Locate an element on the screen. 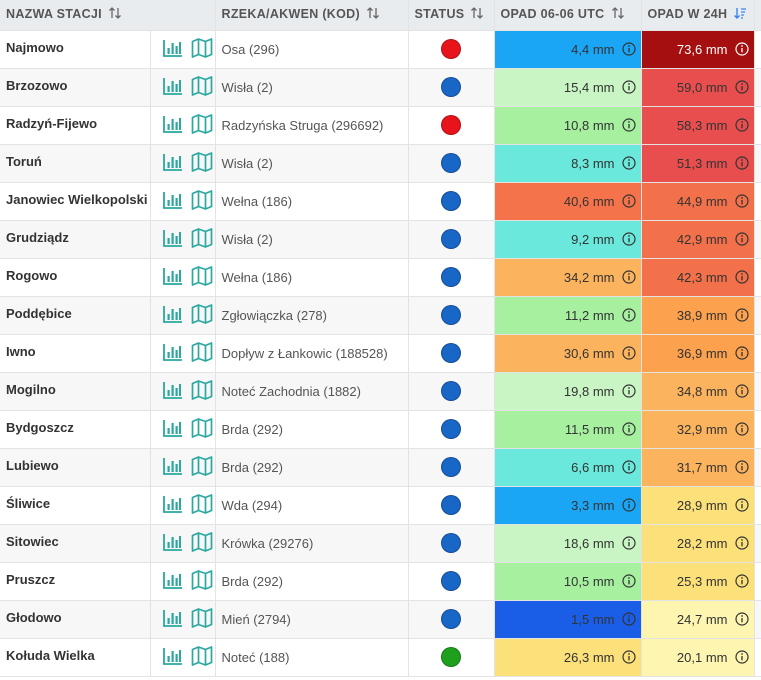 This screenshot has height=680, width=761. table-row: Bydgoszcz Brda (292) 11,5 mm 32,9 mm is located at coordinates (380, 429).